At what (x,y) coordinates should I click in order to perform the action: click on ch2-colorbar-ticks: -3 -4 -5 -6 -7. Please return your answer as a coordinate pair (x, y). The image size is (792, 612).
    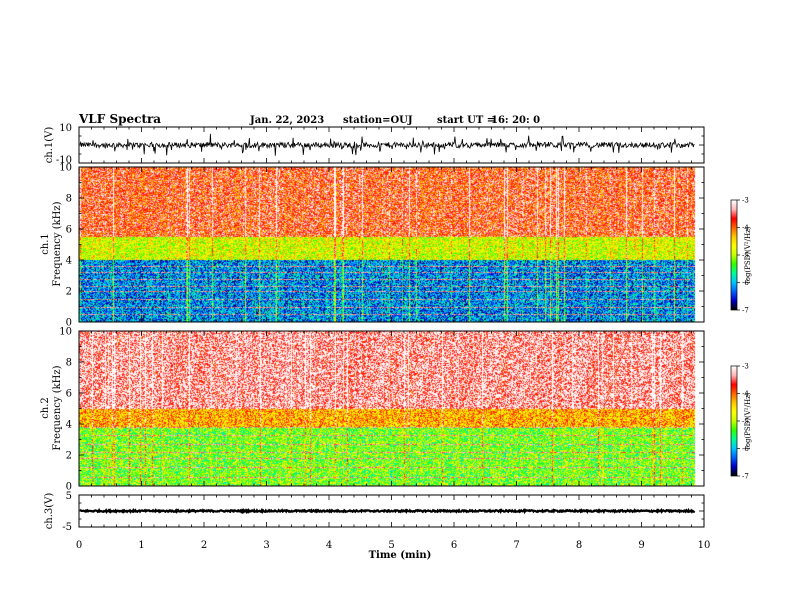
    Looking at the image, I should click on (743, 422).